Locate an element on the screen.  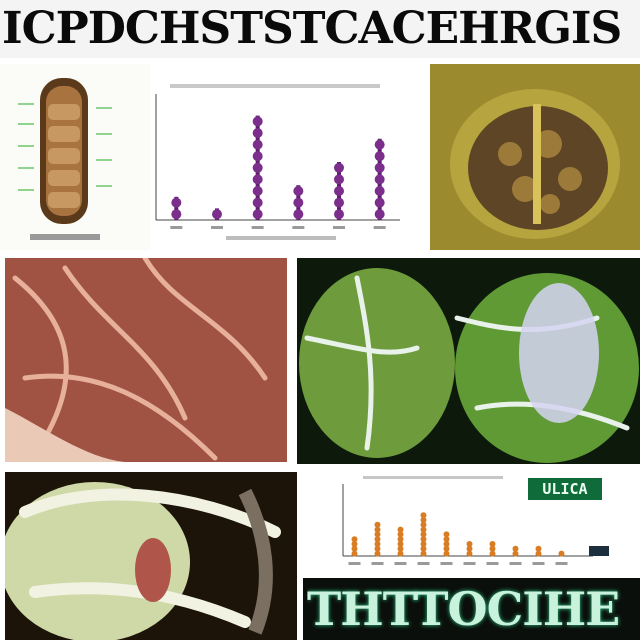
bottom-strip-title: THTTOCIHE is located at coordinates (463, 609).